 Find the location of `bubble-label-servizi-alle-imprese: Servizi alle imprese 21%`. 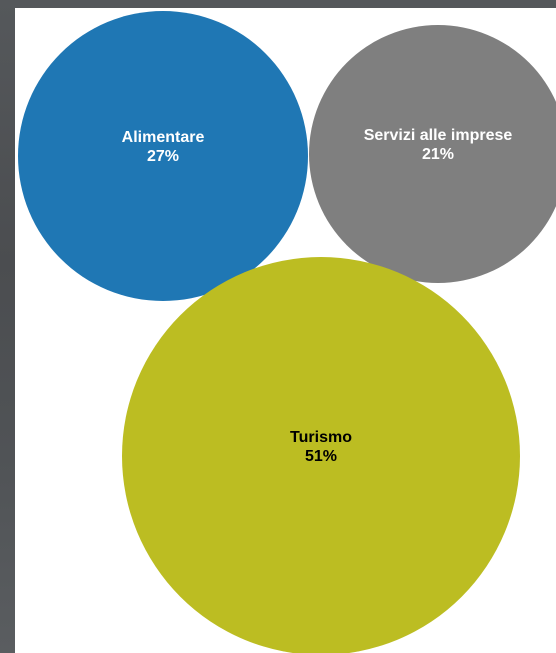

bubble-label-servizi-alle-imprese: Servizi alle imprese 21% is located at coordinates (438, 145).